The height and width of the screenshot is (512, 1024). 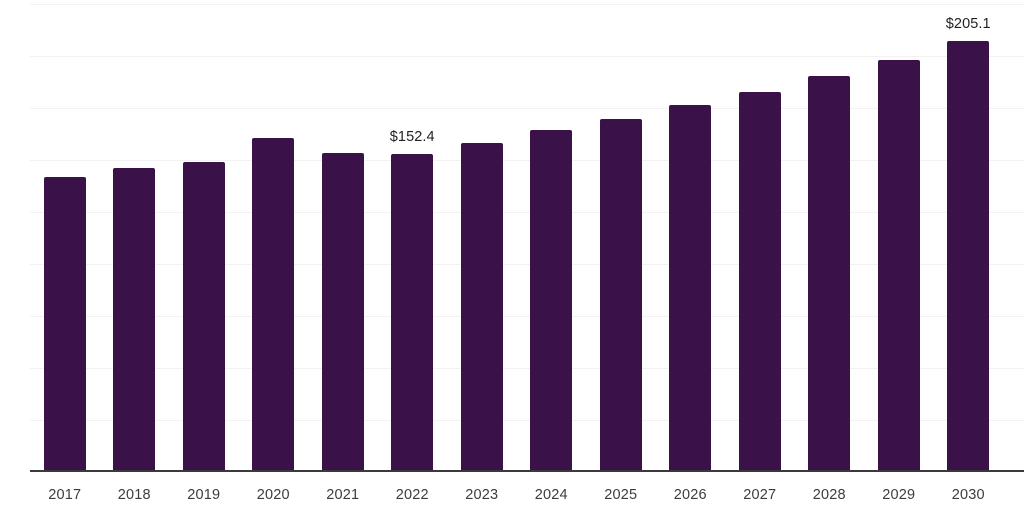 I want to click on bar-2018, so click(x=134, y=319).